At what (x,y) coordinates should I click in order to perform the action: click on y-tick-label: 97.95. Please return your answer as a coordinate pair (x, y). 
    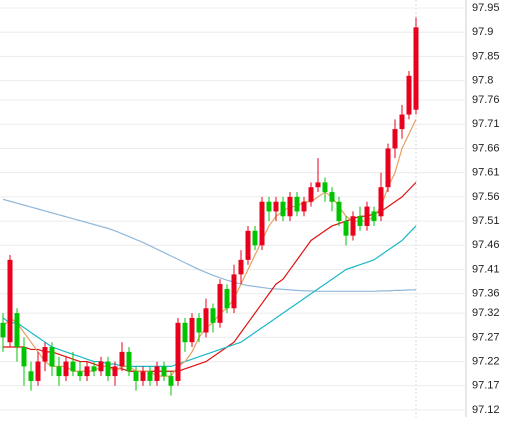
    Looking at the image, I should click on (486, 8).